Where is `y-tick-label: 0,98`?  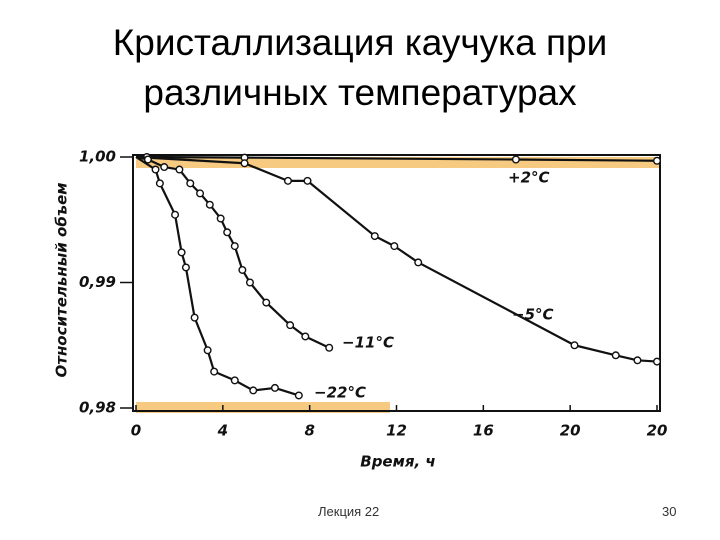 y-tick-label: 0,98 is located at coordinates (97, 408).